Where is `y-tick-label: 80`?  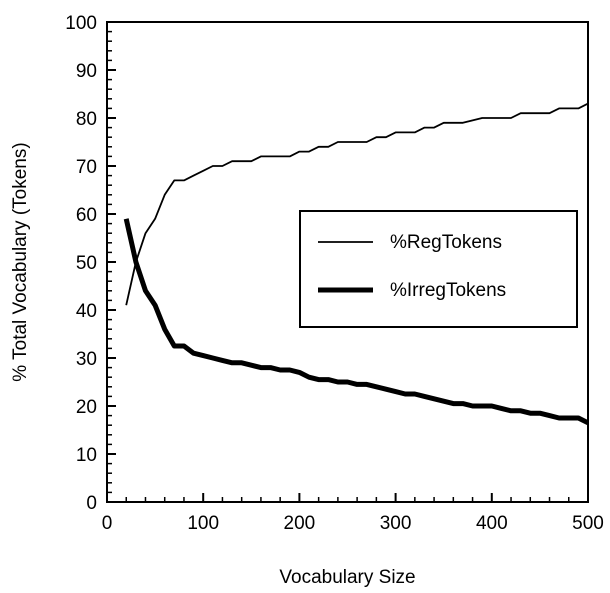
y-tick-label: 80 is located at coordinates (86, 119).